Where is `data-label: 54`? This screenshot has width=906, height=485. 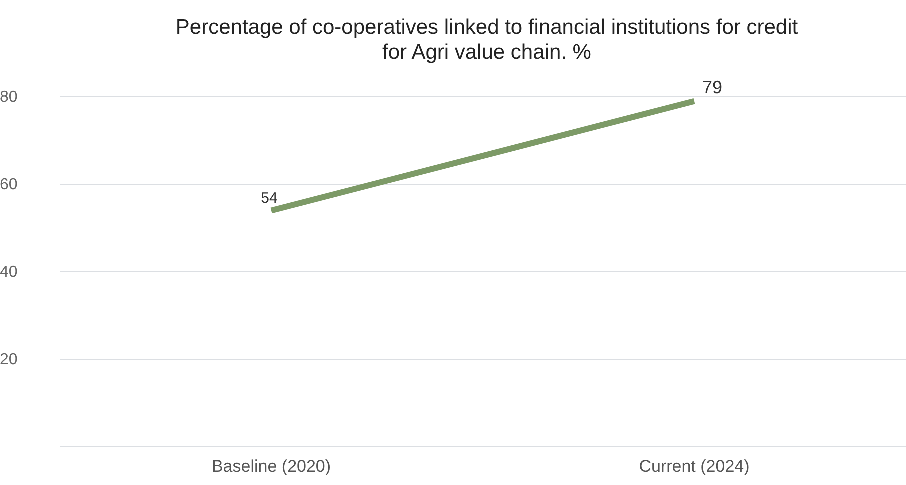
data-label: 54 is located at coordinates (269, 198).